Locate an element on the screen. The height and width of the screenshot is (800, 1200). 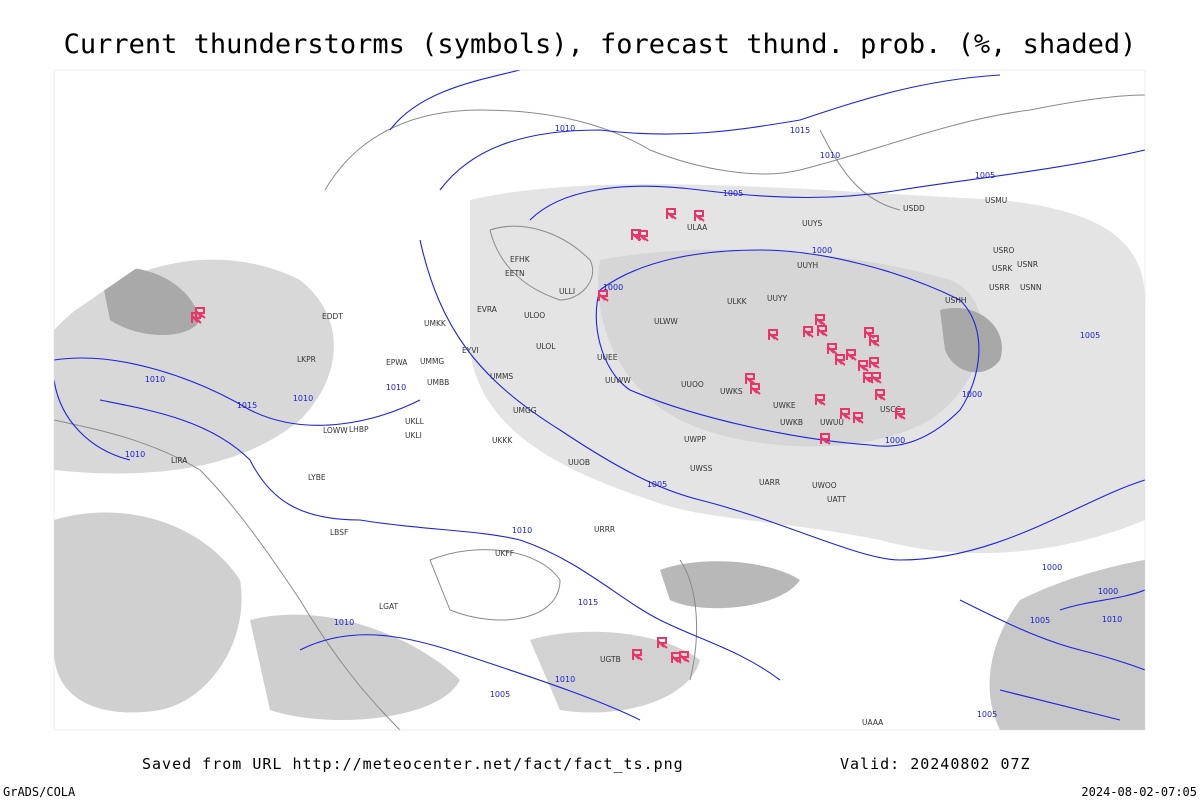
timestamp: 2024-08-02-07:05 is located at coordinates (1139, 792).